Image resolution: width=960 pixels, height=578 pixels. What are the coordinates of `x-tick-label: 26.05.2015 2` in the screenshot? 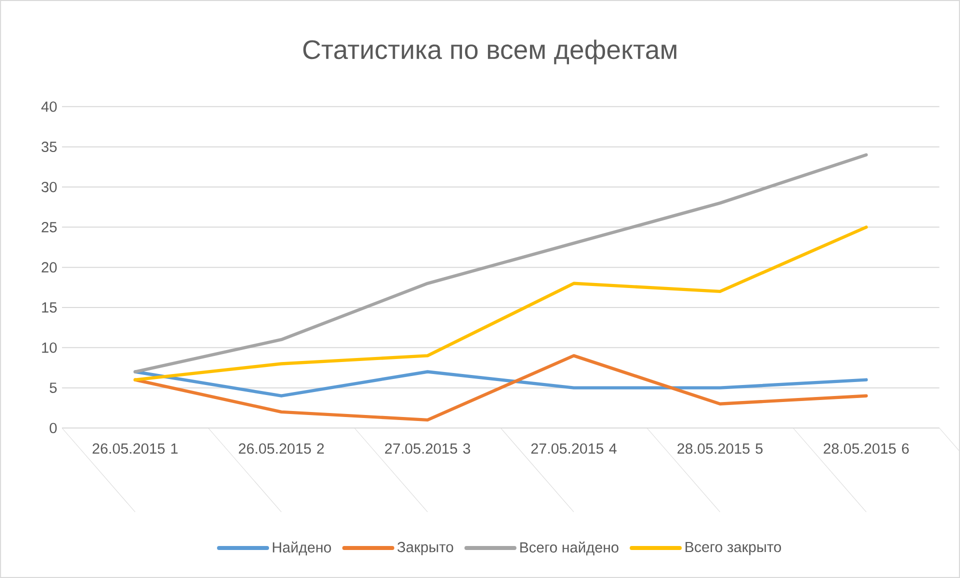 It's located at (281, 448).